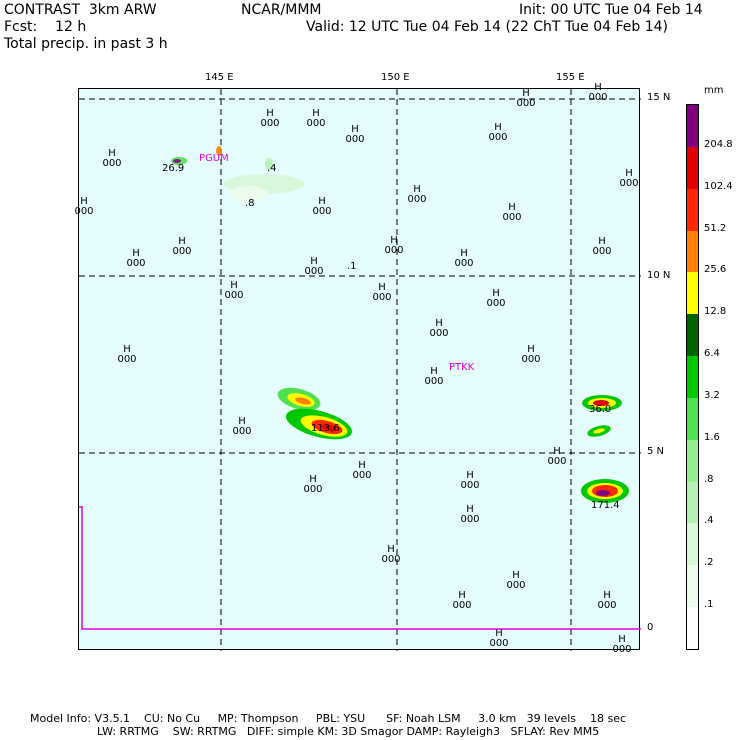 This screenshot has height=740, width=740. I want to click on precip-value-label: 26.9, so click(173, 168).